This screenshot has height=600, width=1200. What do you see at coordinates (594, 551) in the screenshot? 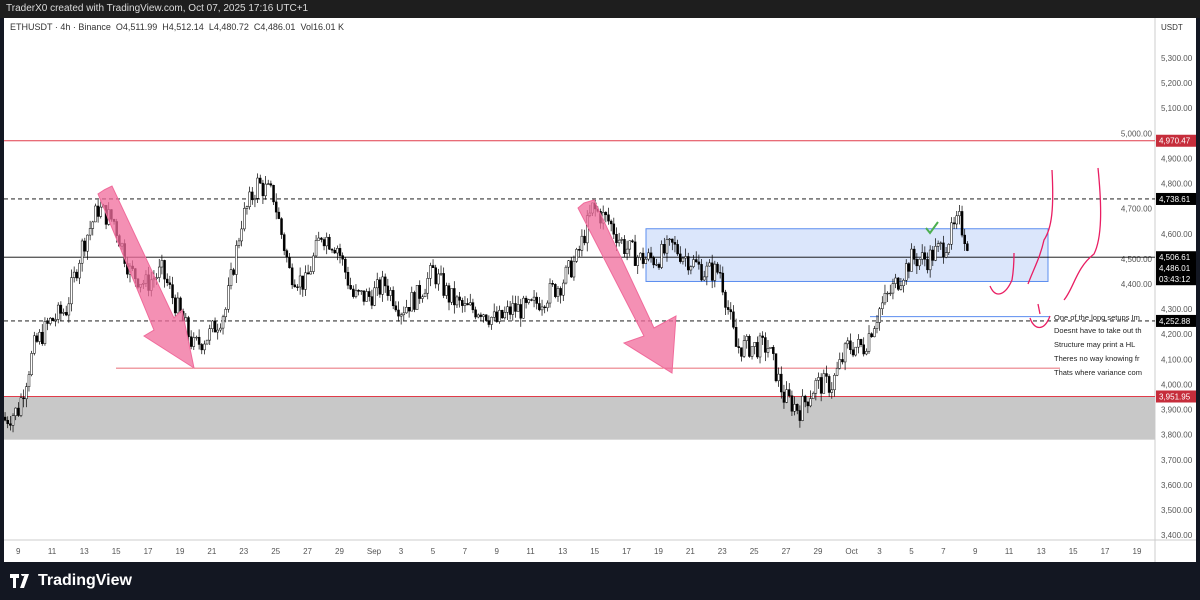
I see `x-tick-label: 15` at bounding box center [594, 551].